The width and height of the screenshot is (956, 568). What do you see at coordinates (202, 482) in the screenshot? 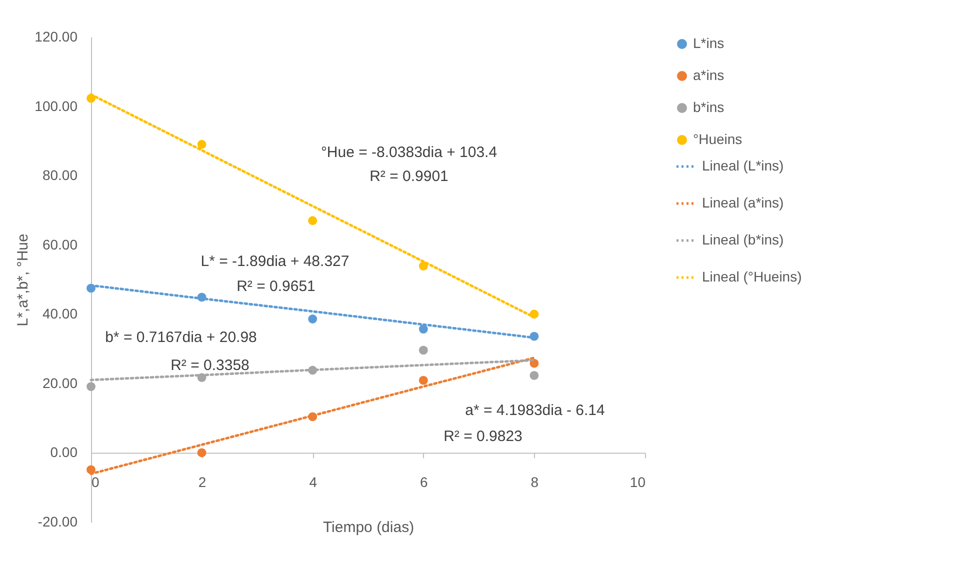
I see `x-tick-label: 2` at bounding box center [202, 482].